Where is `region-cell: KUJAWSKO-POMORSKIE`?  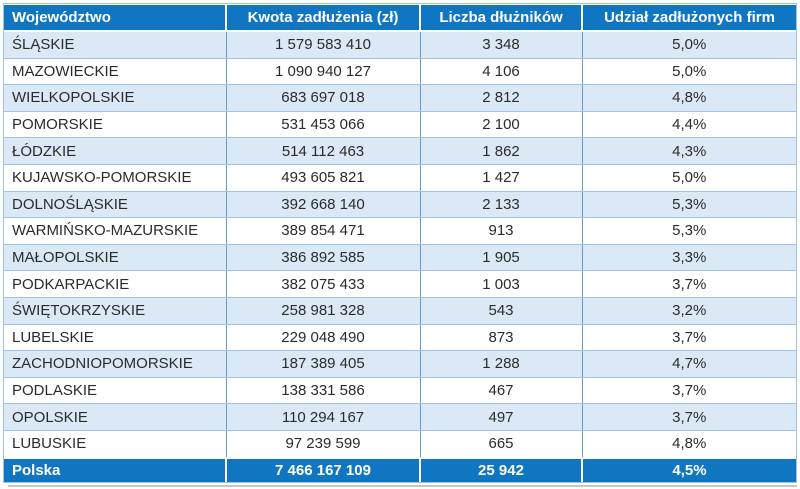
region-cell: KUJAWSKO-POMORSKIE is located at coordinates (115, 178).